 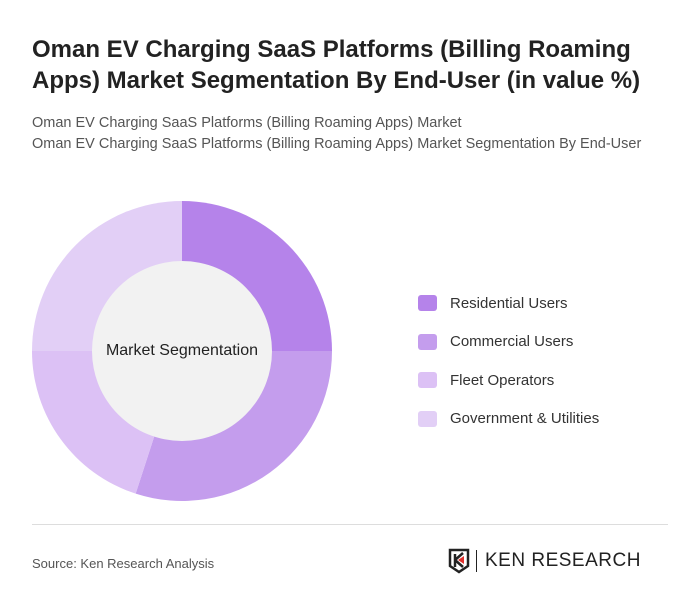 I want to click on legend-item: Government & Utilities, so click(x=508, y=419).